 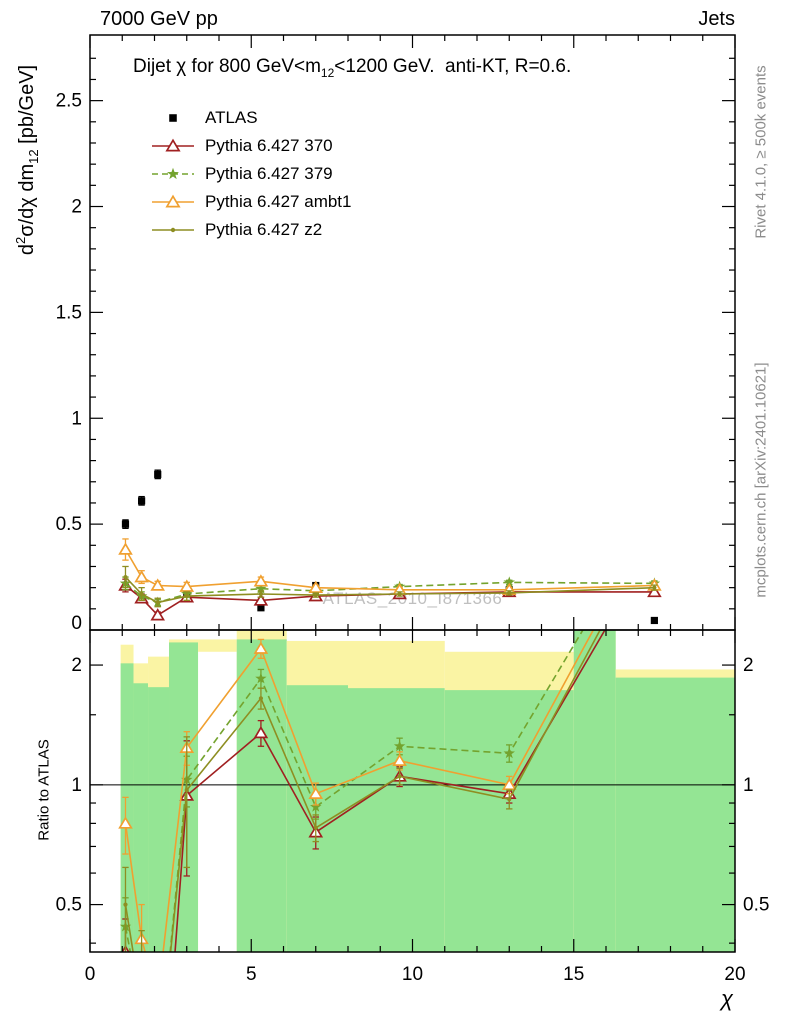 What do you see at coordinates (761, 152) in the screenshot?
I see `rivet-version-note: Rivet 4.1.0, ≥ 500k events` at bounding box center [761, 152].